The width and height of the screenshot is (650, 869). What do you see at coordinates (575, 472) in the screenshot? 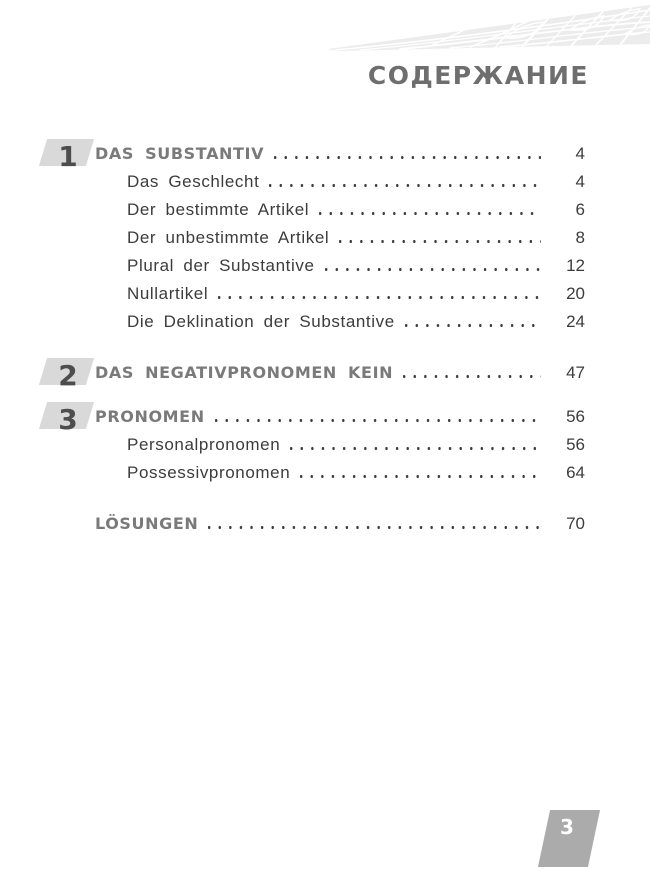
I see `toc-item-page: 64` at bounding box center [575, 472].